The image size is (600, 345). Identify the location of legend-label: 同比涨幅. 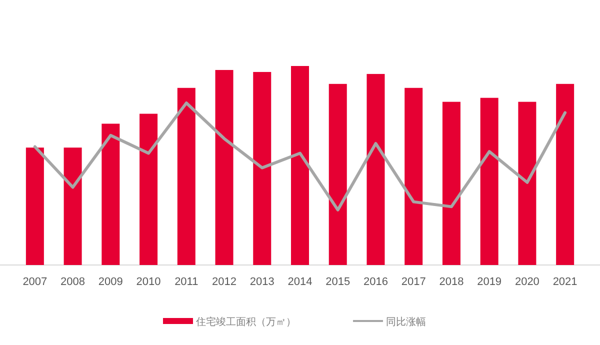
(406, 322).